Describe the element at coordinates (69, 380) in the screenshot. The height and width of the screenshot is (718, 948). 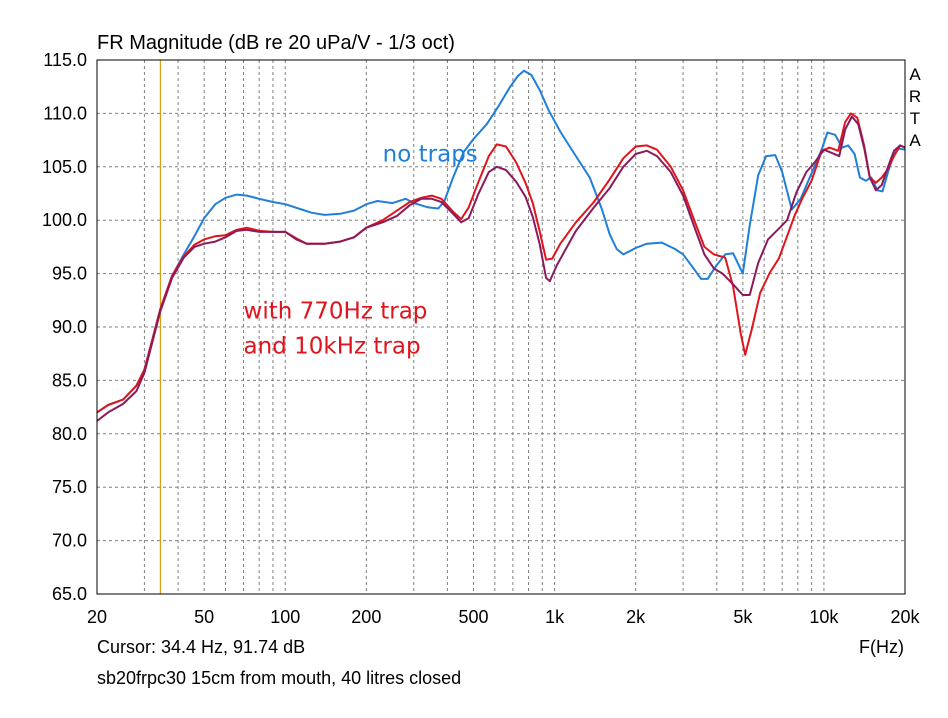
I see `y-tick-label: 85.0` at that location.